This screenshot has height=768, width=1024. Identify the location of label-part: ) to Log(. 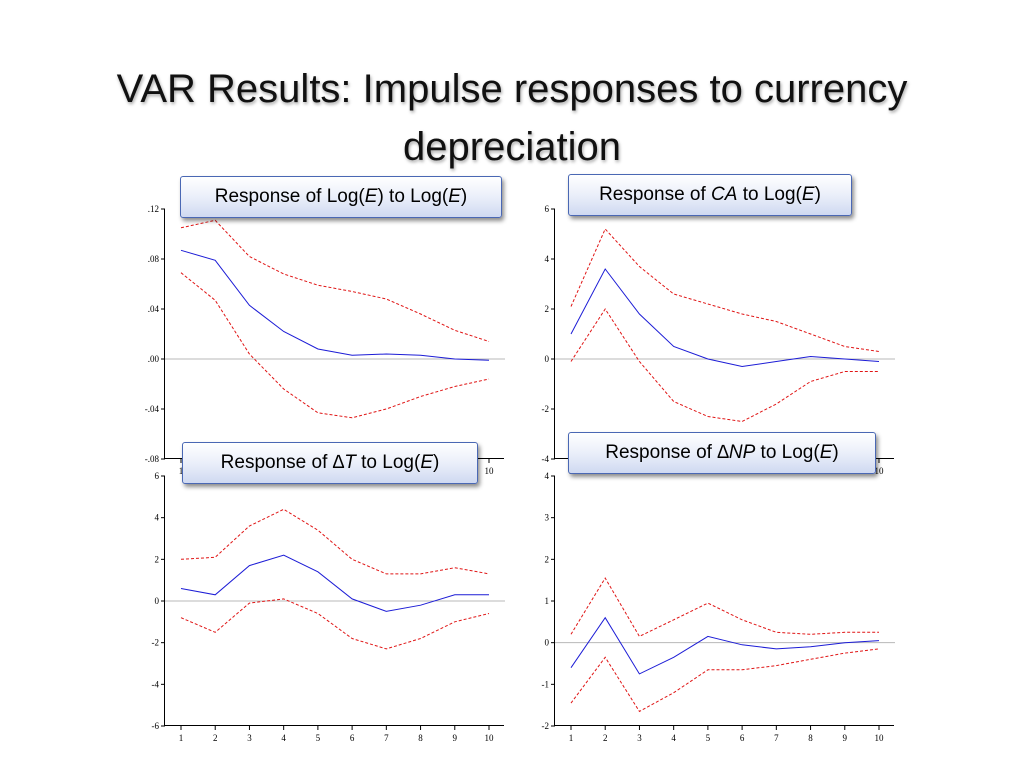
(413, 196).